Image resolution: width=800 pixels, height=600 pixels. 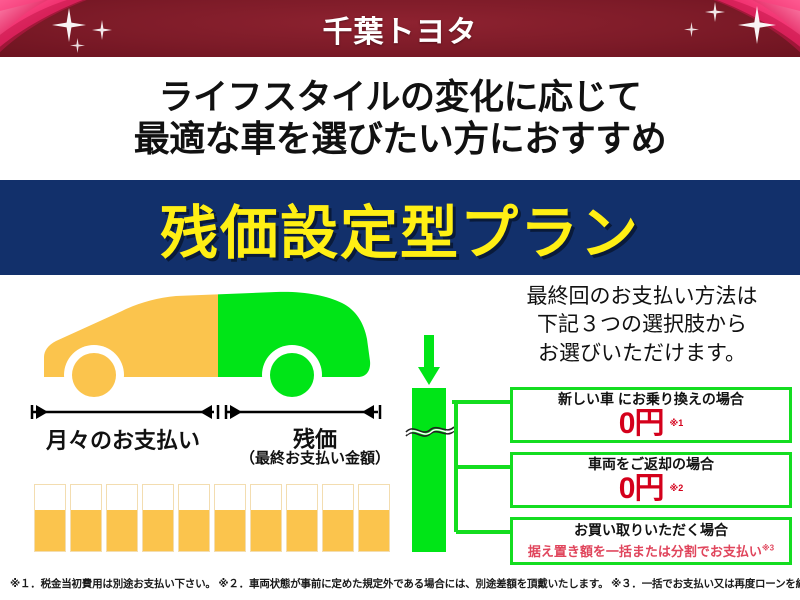 I want to click on intro-line-1: 最終回のお支払い方法は, so click(x=642, y=296).